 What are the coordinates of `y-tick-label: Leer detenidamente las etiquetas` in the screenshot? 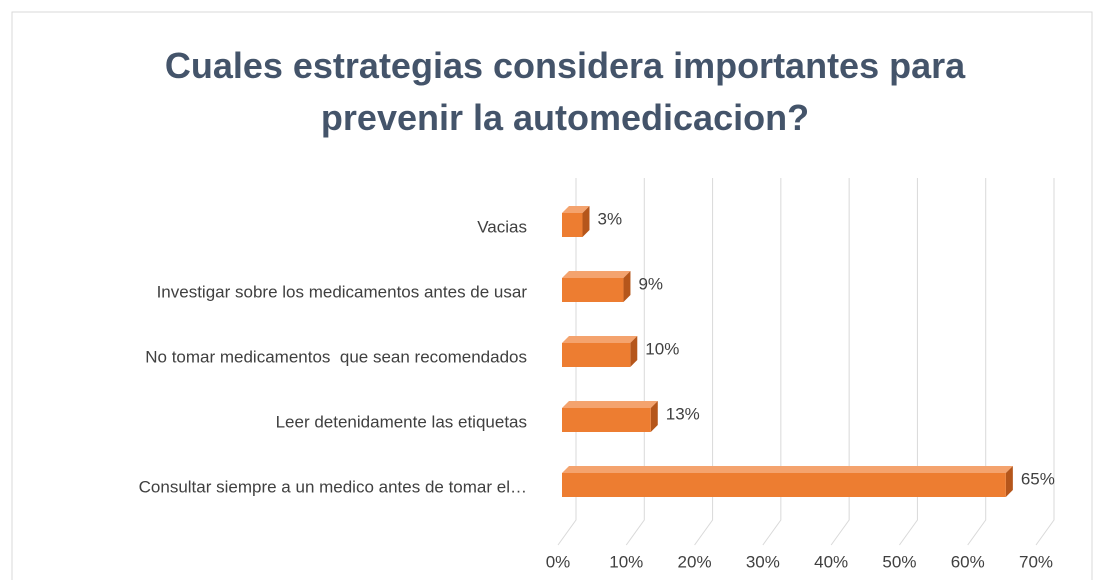 It's located at (401, 421).